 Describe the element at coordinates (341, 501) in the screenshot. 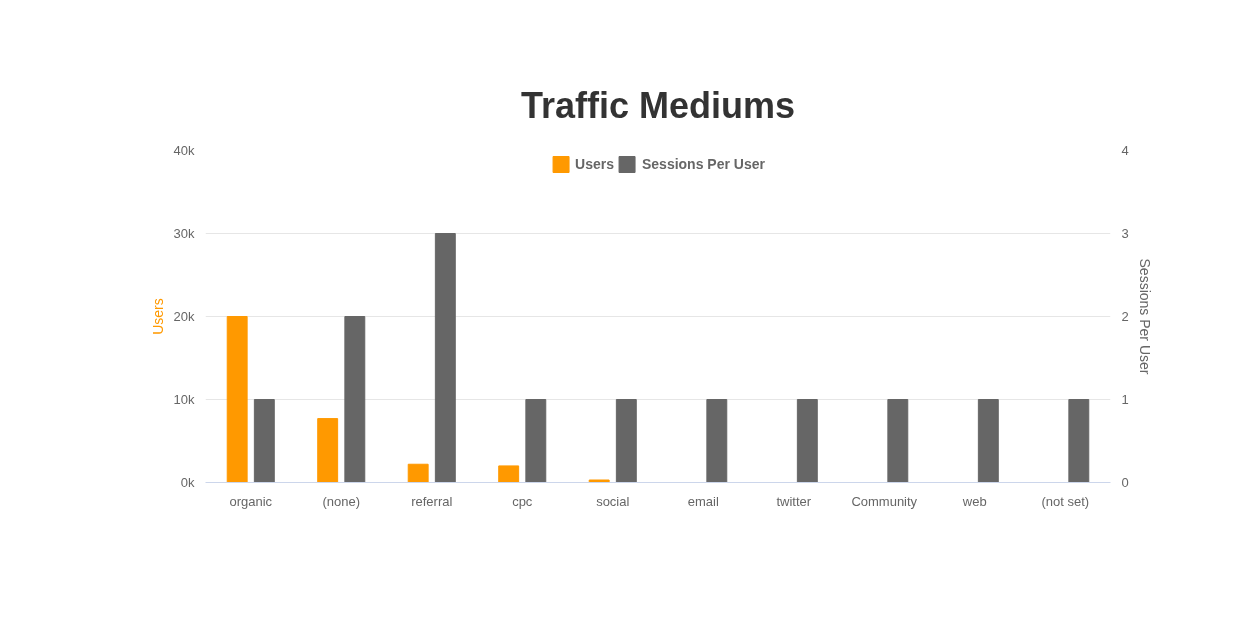

I see `x-tick-label: (none)` at that location.